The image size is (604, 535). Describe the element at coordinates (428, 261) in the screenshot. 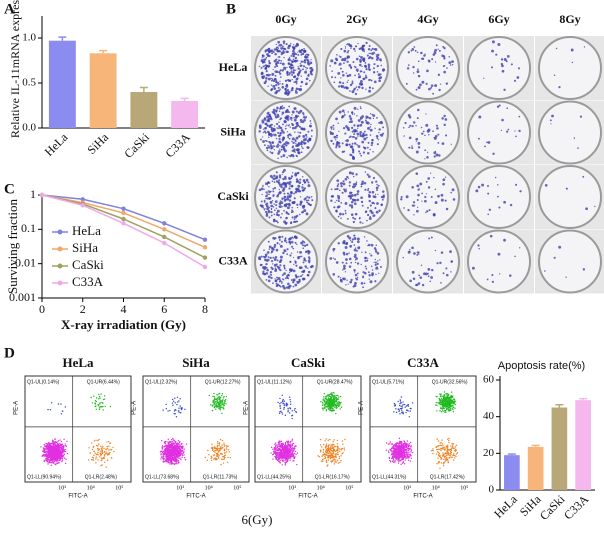

I see `dish` at that location.